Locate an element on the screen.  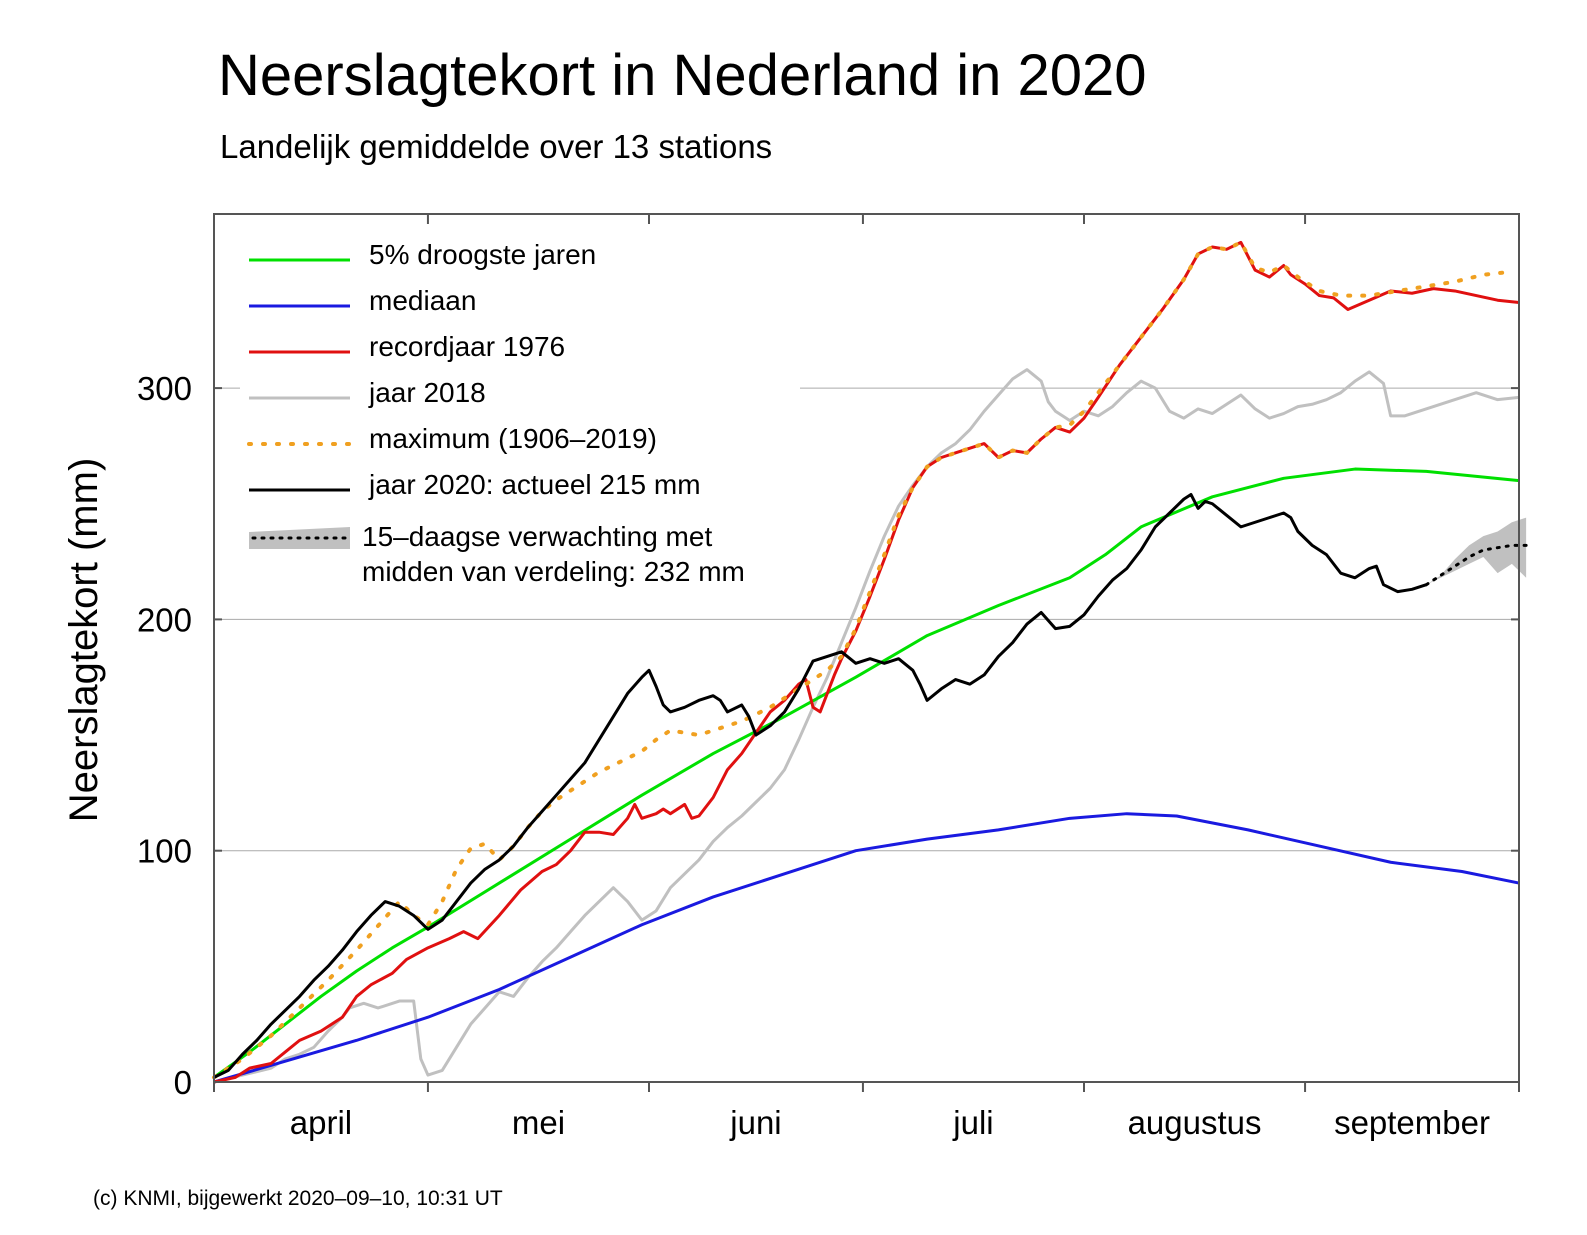
legend-label-maximum: maximum (1906–2019) is located at coordinates (513, 438).